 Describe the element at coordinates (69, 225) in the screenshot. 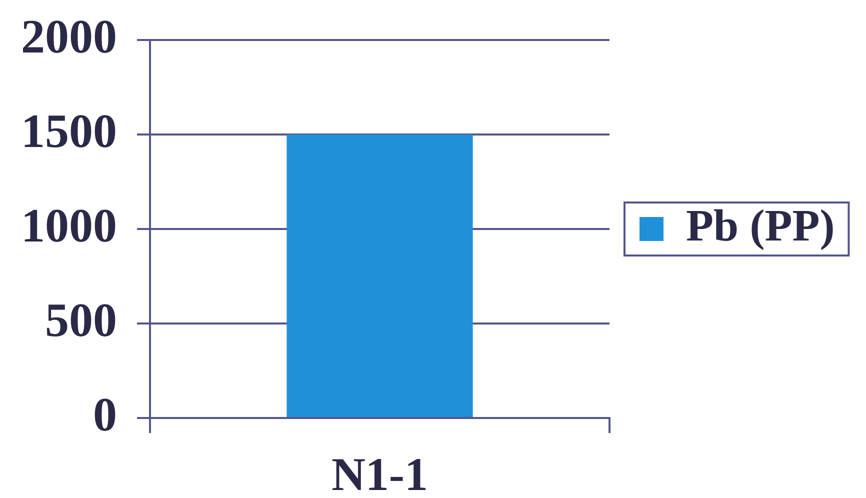

I see `y-tick-label: 1000` at that location.